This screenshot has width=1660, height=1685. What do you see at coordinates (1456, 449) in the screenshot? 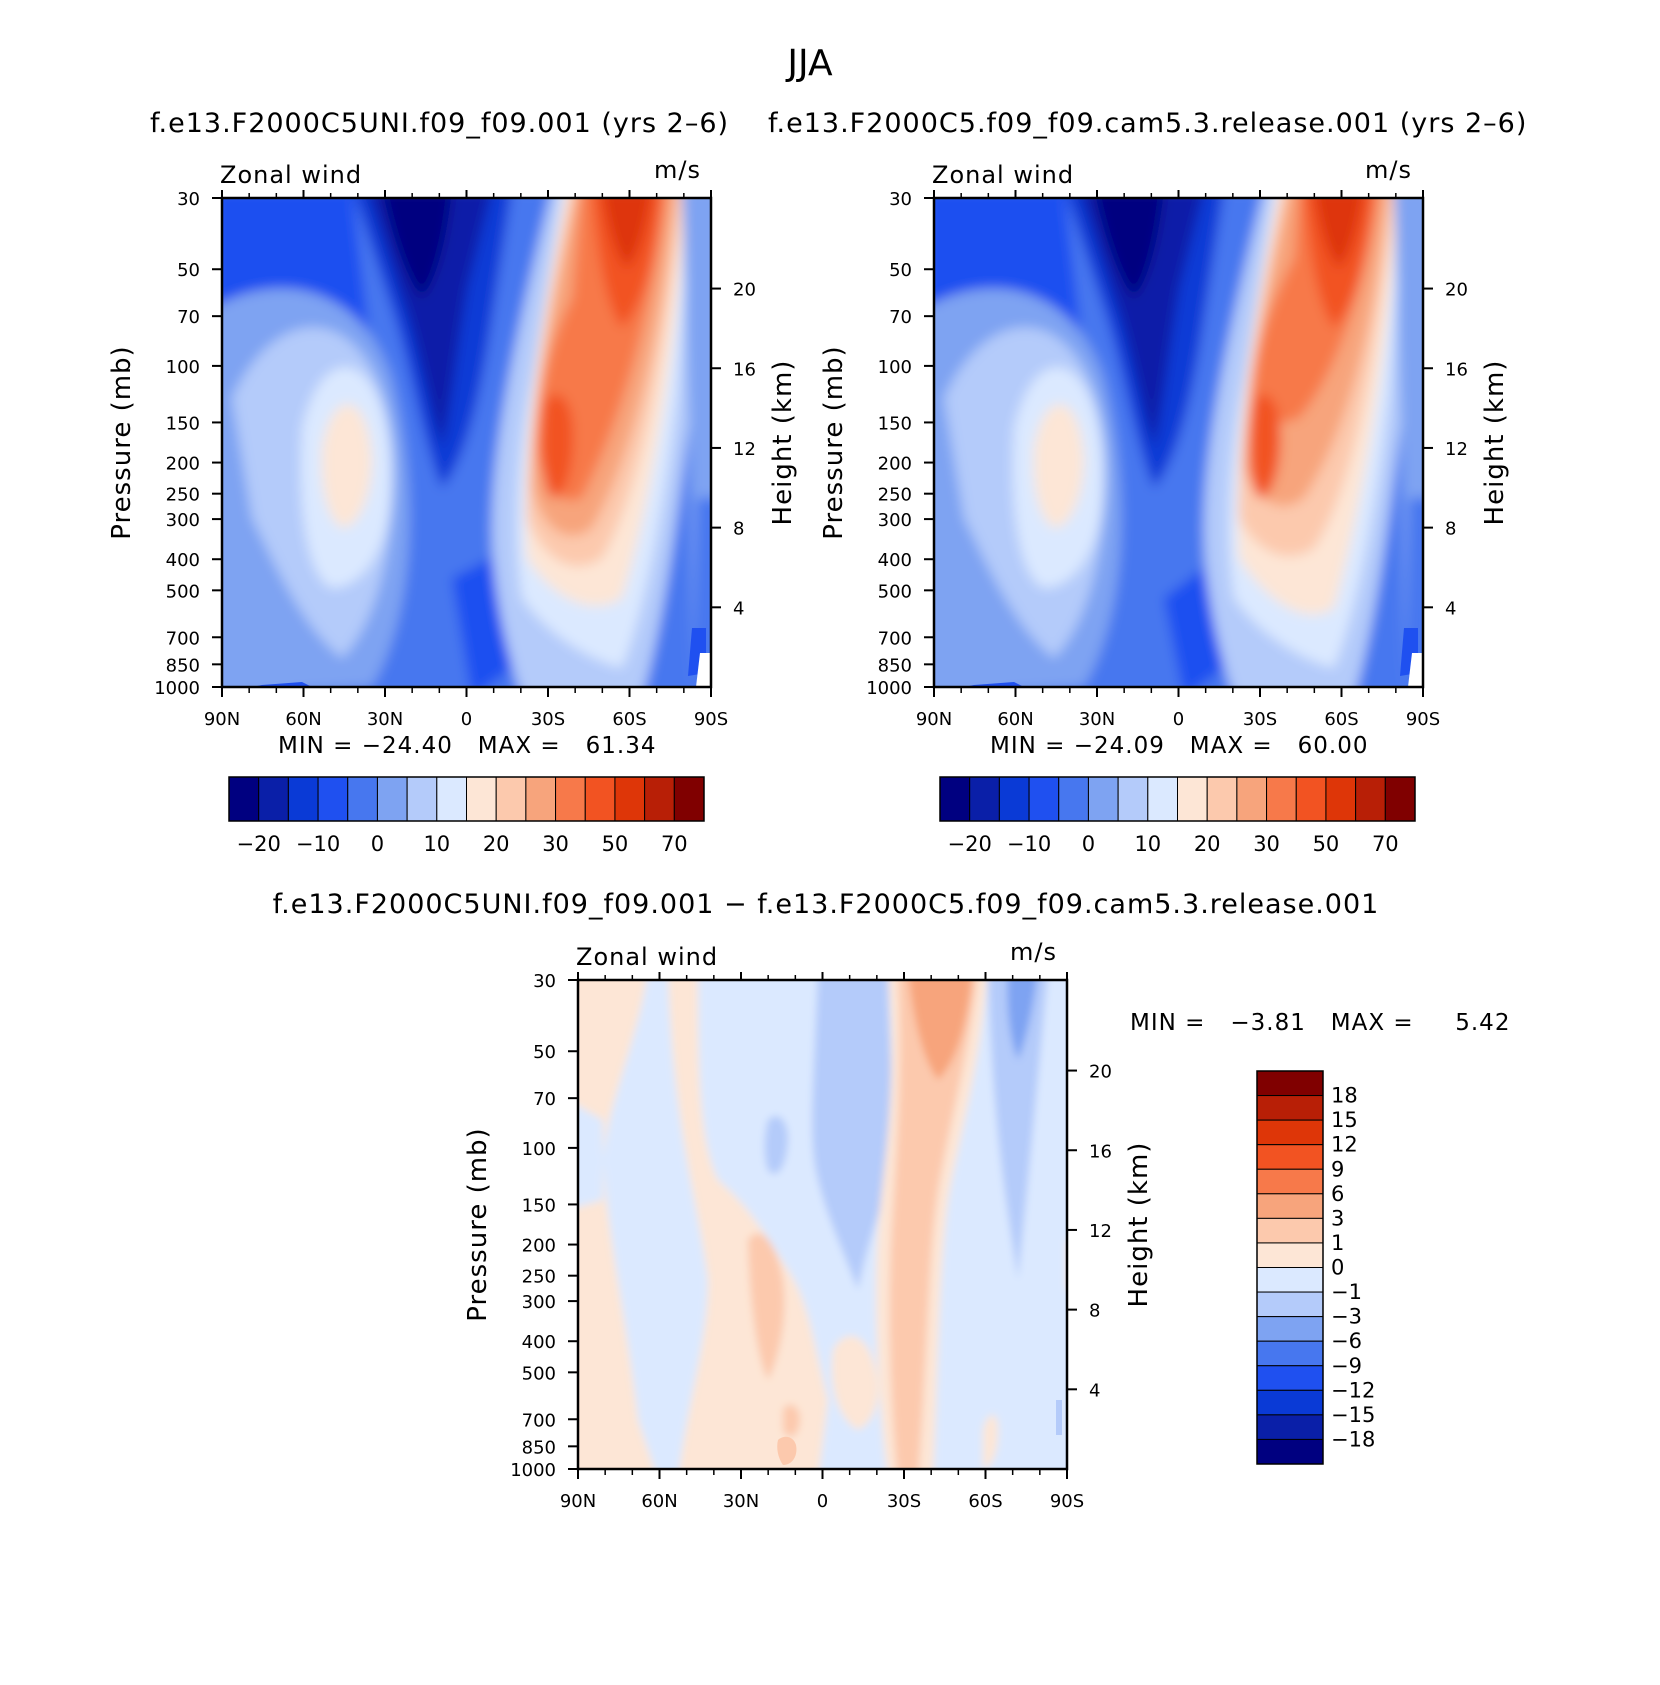
I see `height-tick-label: 12` at bounding box center [1456, 449].